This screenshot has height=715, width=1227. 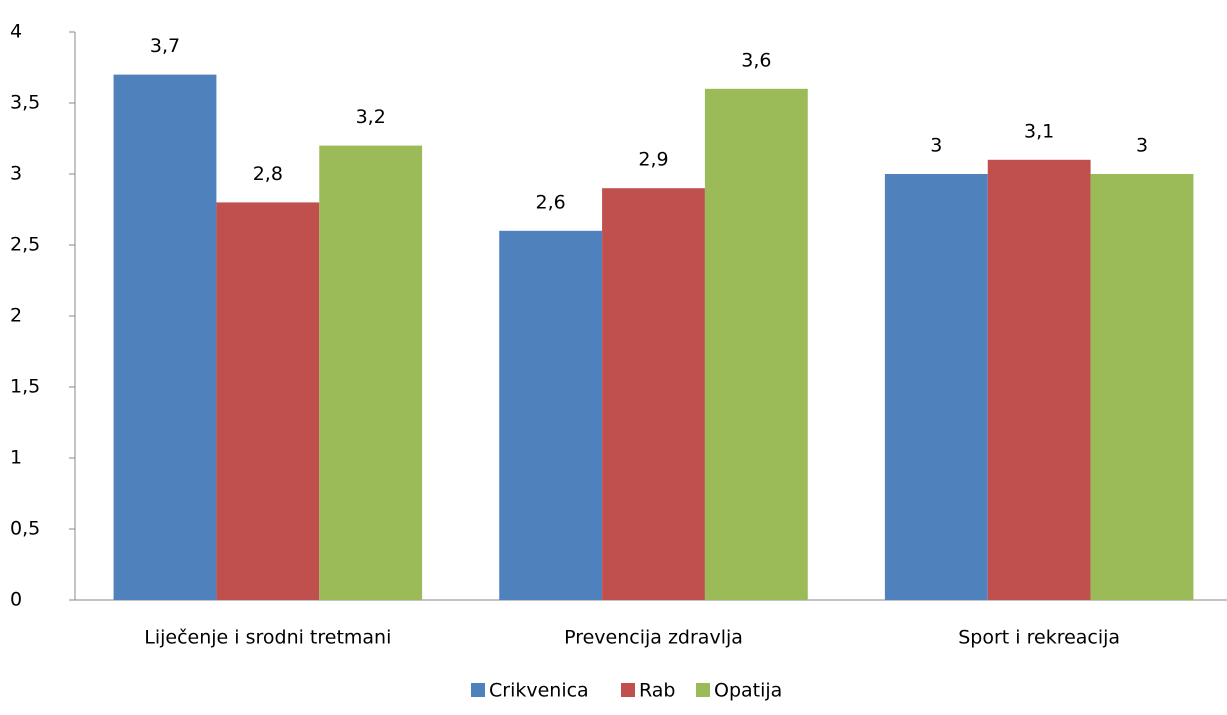 What do you see at coordinates (653, 638) in the screenshot?
I see `x-tick-label: Prevencija zdravlja` at bounding box center [653, 638].